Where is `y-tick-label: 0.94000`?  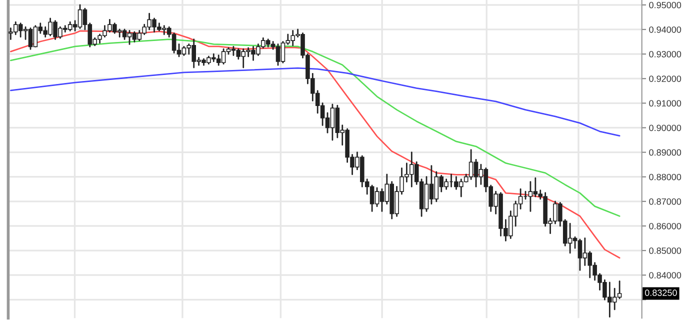 y-tick-label: 0.94000 is located at coordinates (665, 29).